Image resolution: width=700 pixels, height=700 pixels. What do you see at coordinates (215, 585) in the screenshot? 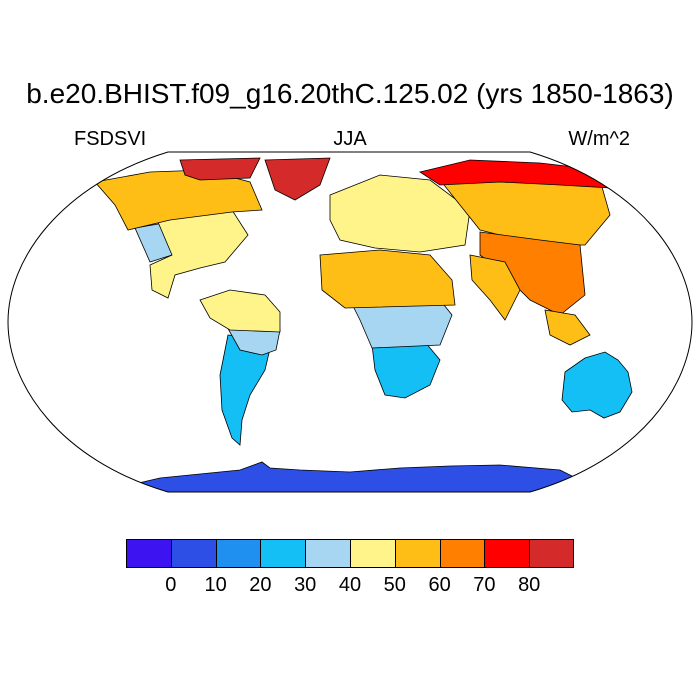
I see `colorbar-tick-label: 10` at bounding box center [215, 585].